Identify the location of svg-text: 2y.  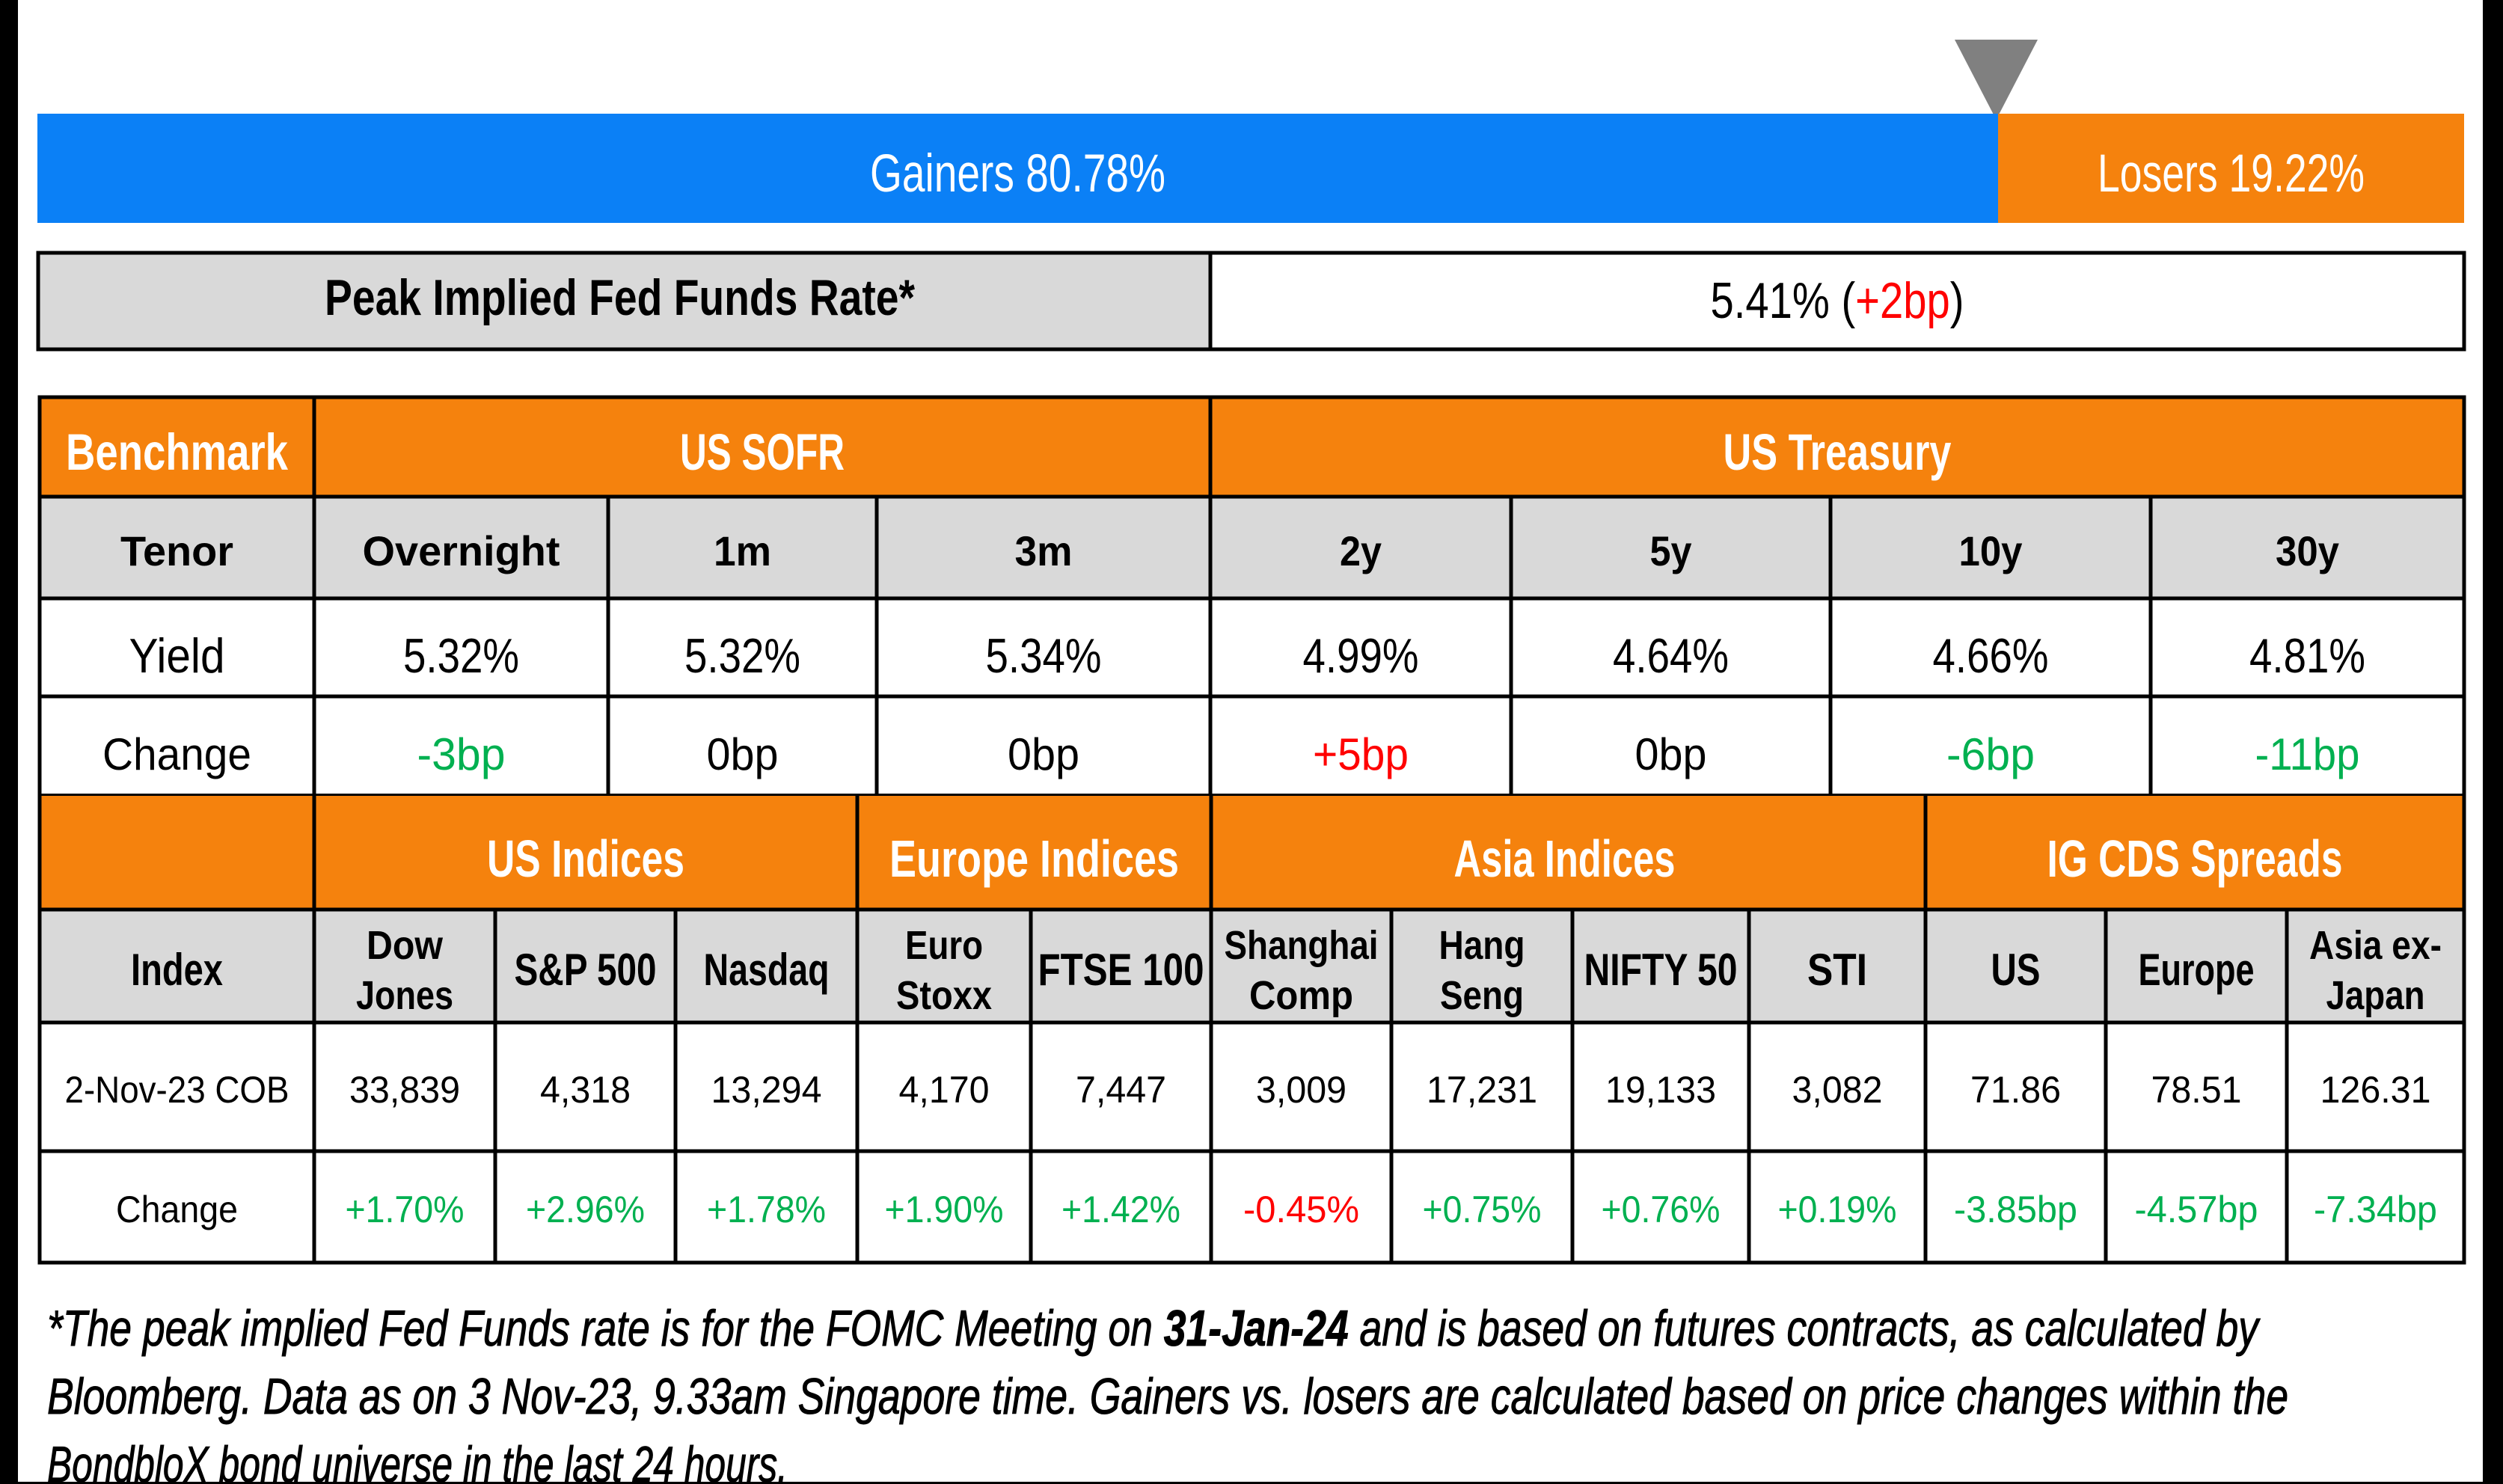
(1361, 550).